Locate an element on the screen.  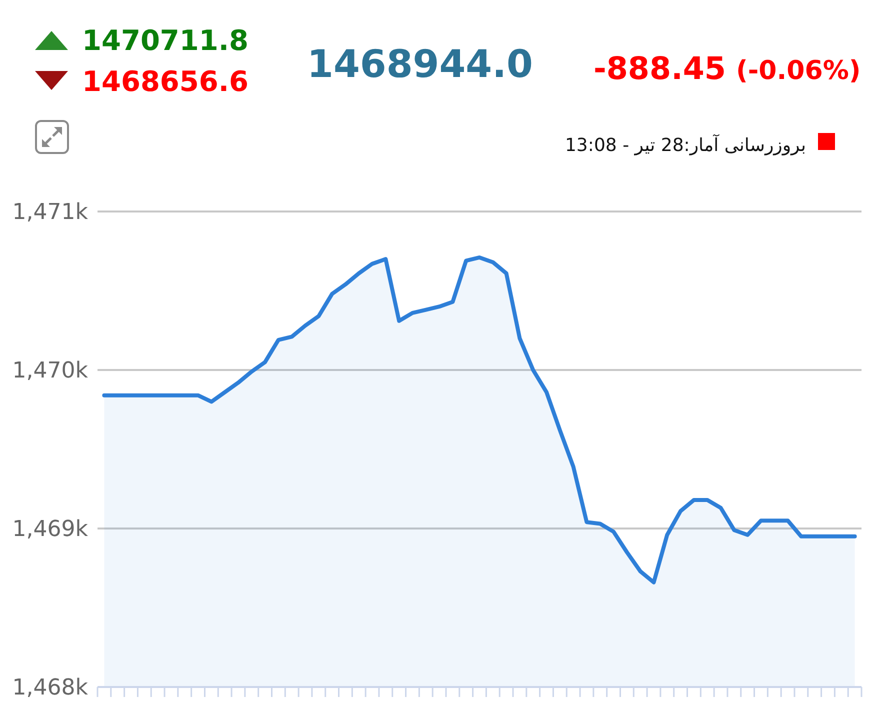
y-tick-label: 1,471k is located at coordinates (50, 213).